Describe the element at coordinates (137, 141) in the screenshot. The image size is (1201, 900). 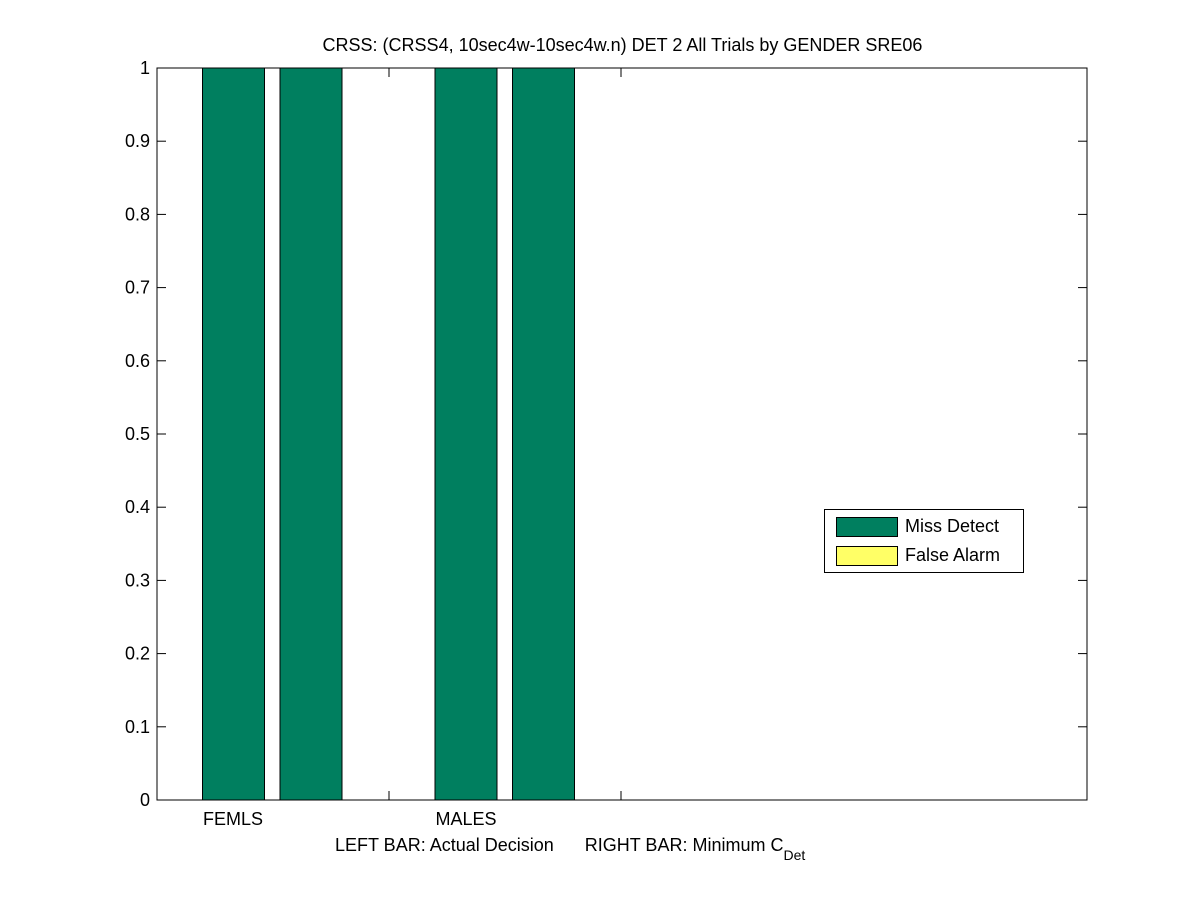
I see `y-tick-label: 0.9` at that location.